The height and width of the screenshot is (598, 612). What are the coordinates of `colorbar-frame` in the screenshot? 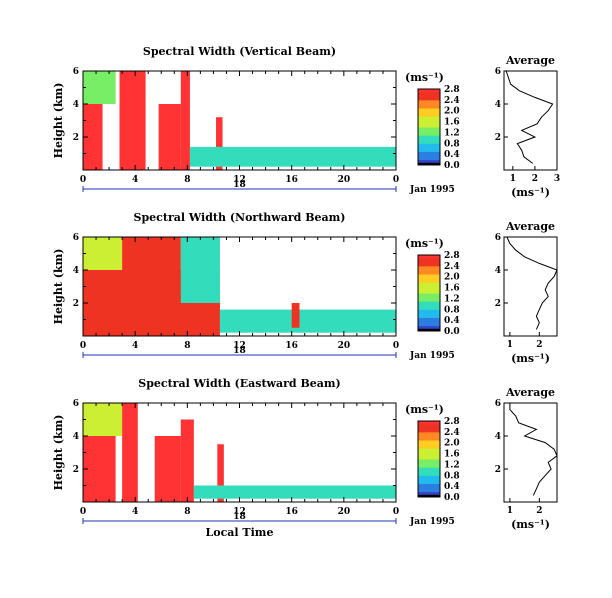 It's located at (429, 459).